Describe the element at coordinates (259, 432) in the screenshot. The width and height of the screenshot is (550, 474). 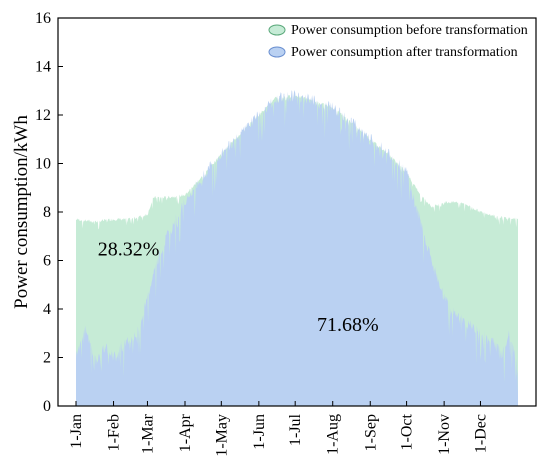
I see `x-tick-label: 1-Jun` at that location.